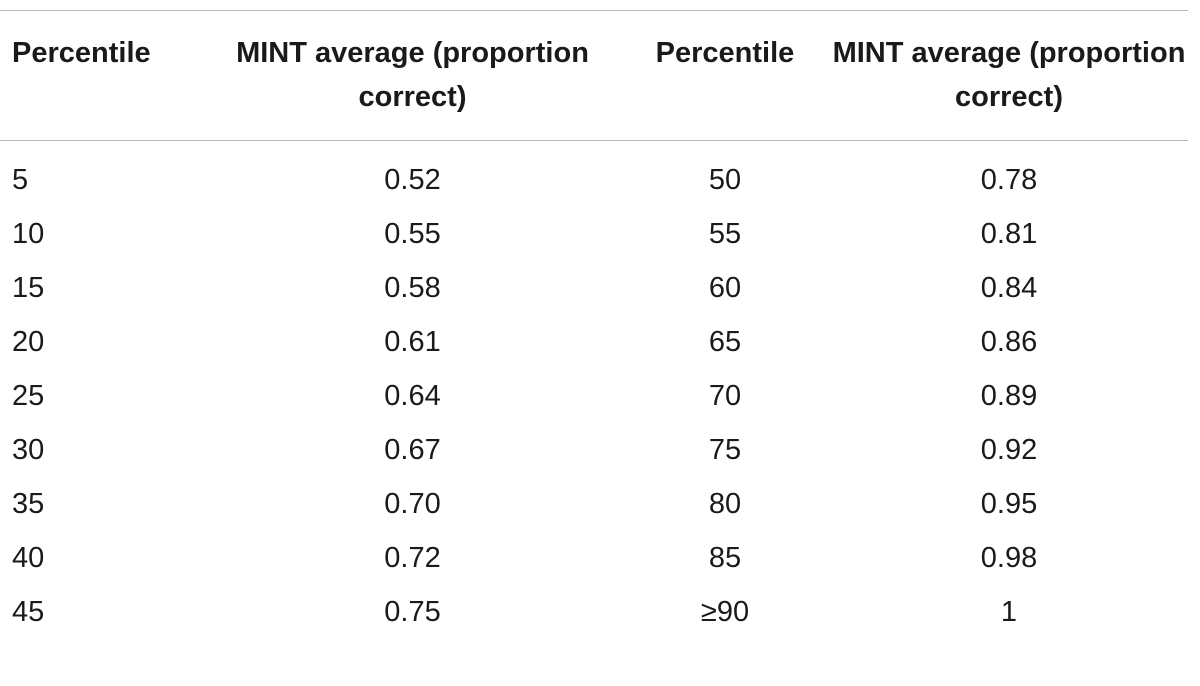 Image resolution: width=1200 pixels, height=686 pixels. Describe the element at coordinates (1009, 611) in the screenshot. I see `cell-mint-average: 1` at that location.